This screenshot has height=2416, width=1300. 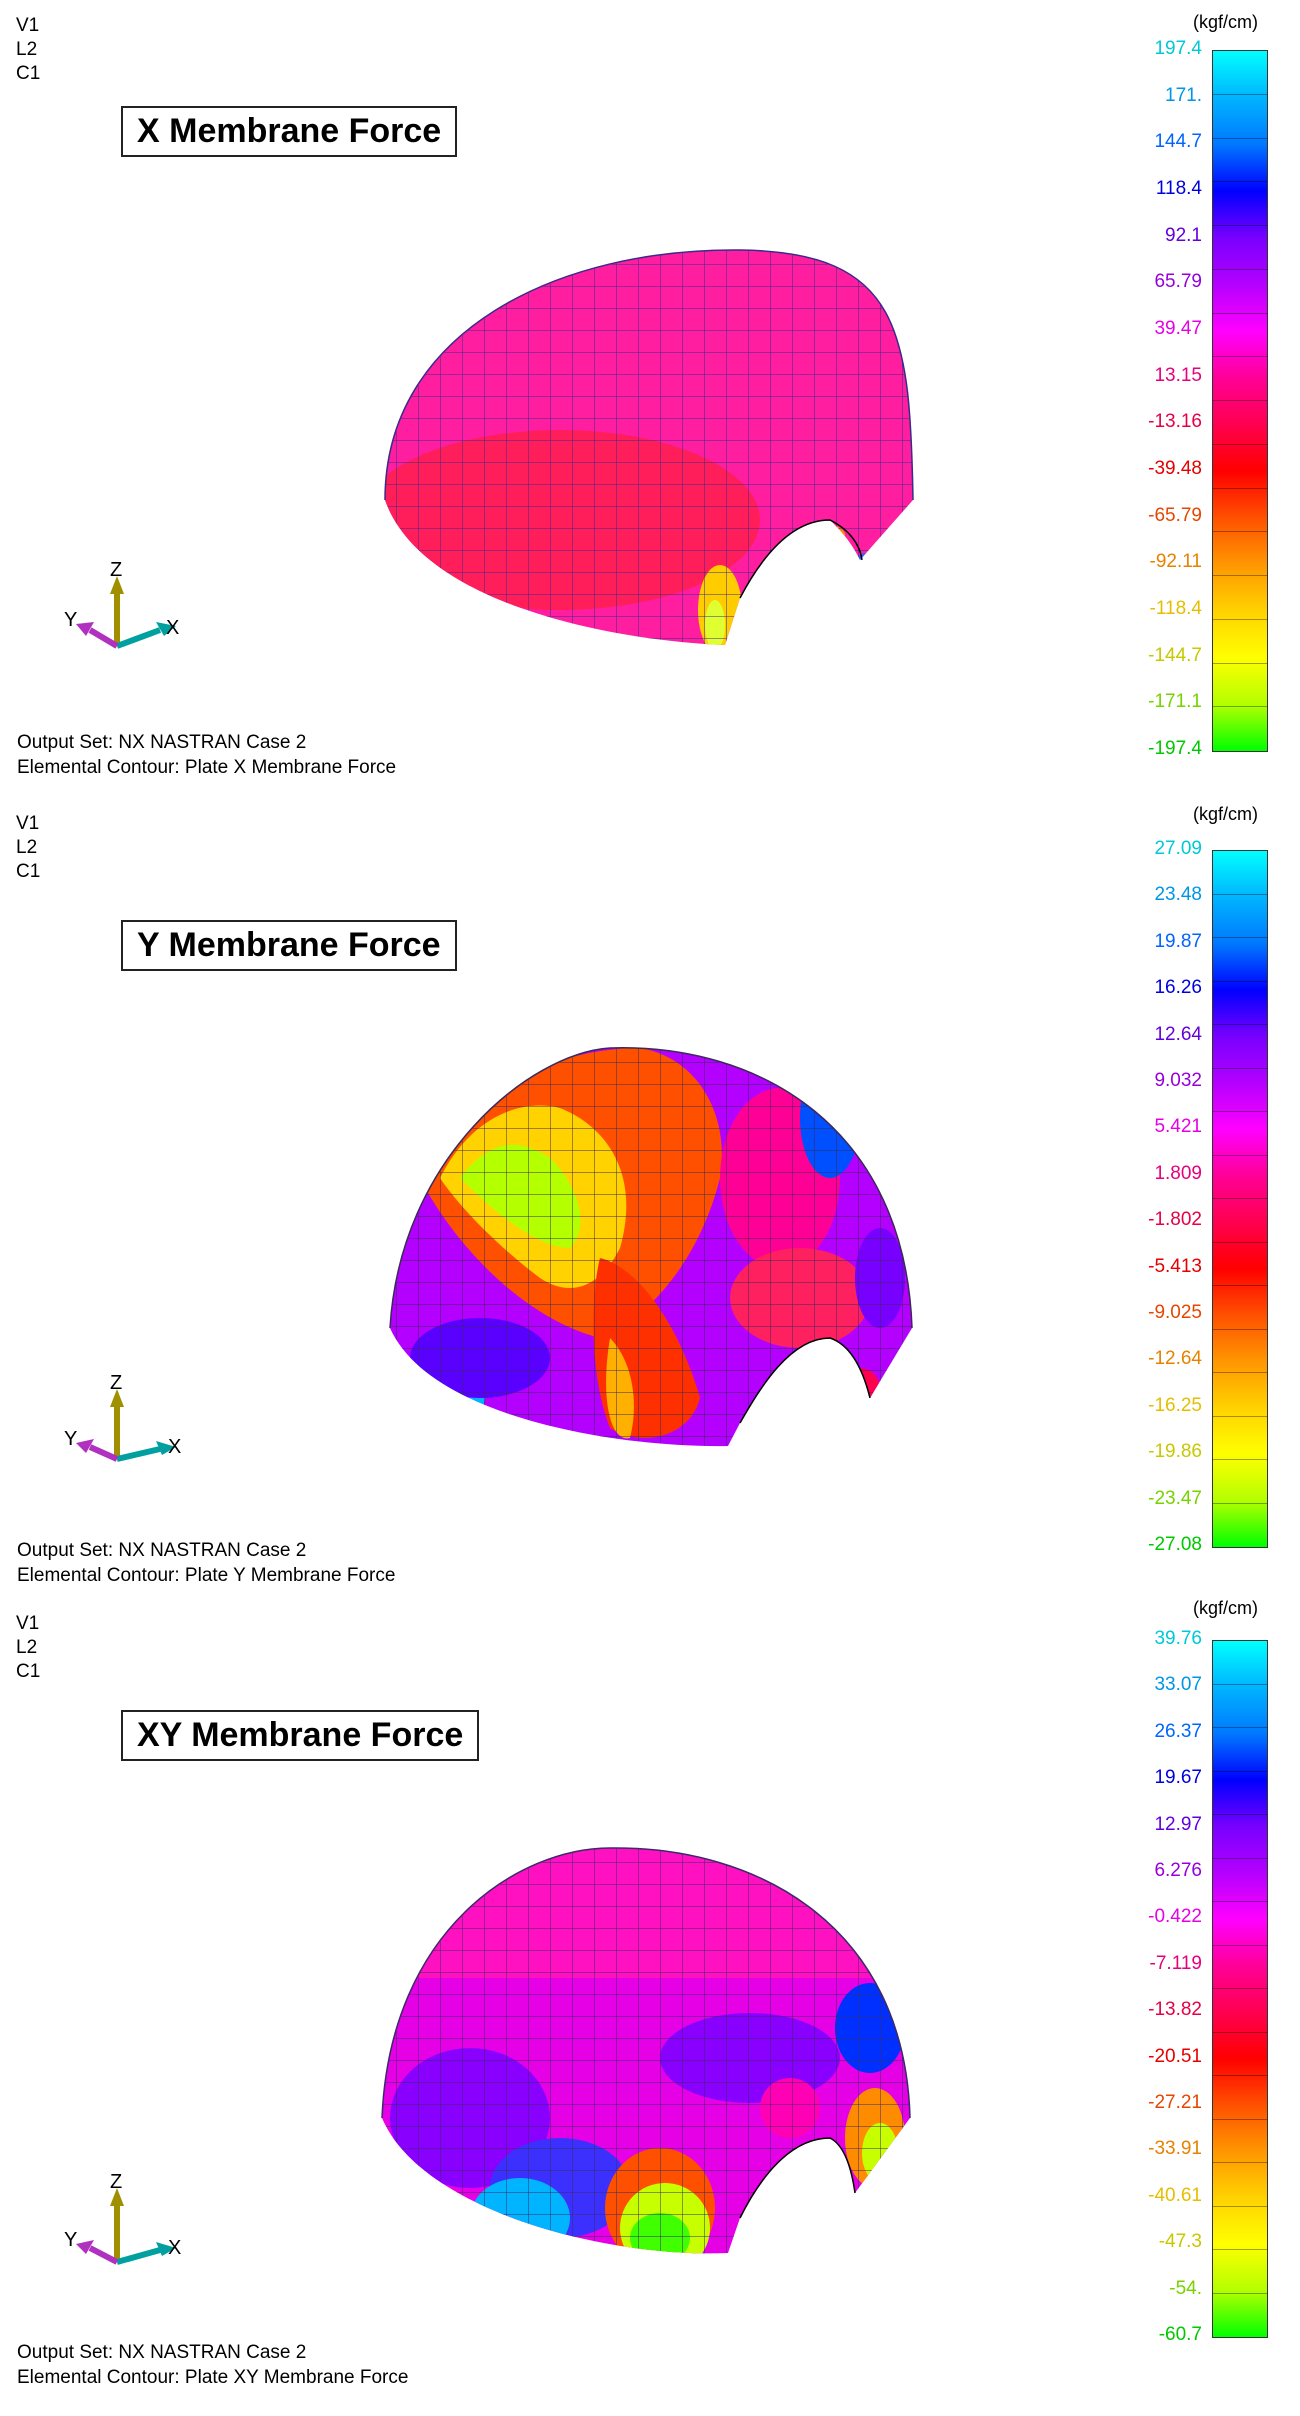 I want to click on scale-tick-label: -7.119, so click(x=1175, y=1963).